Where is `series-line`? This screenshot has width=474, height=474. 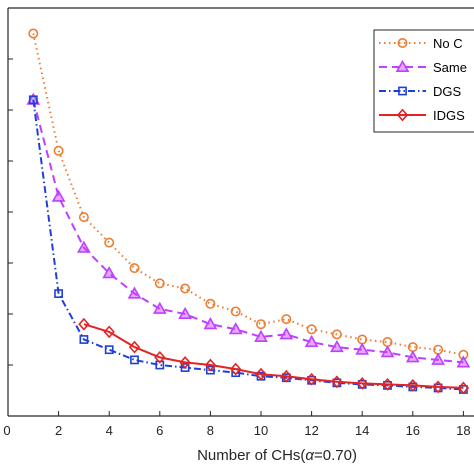 series-line is located at coordinates (273, 356).